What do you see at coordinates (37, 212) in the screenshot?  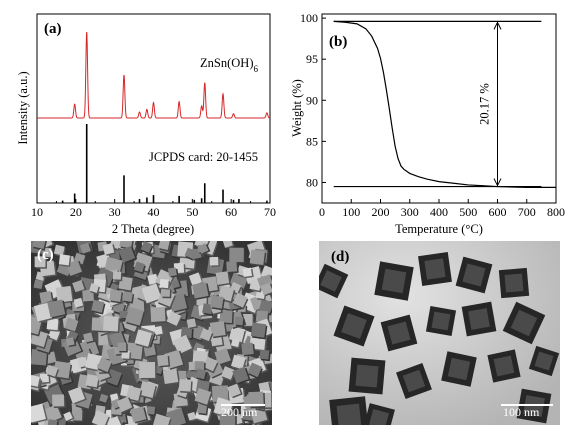 I see `xrd-x-tick-label: 10` at bounding box center [37, 212].